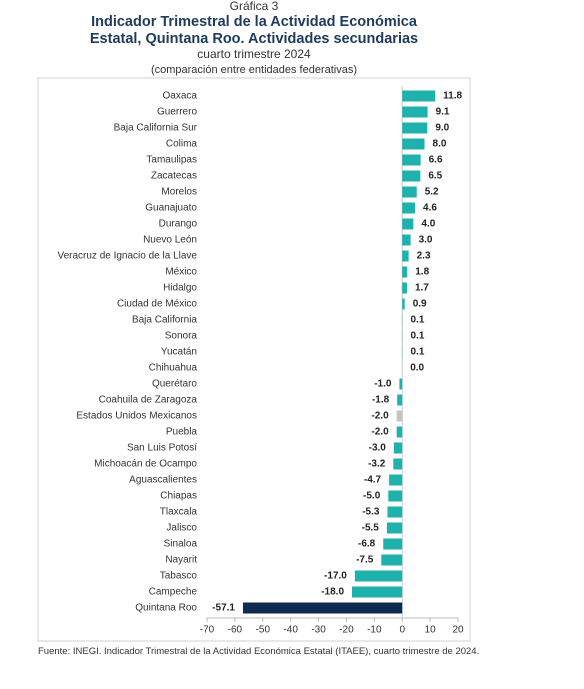 Image resolution: width=584 pixels, height=689 pixels. I want to click on x-tick-label: 0, so click(402, 630).